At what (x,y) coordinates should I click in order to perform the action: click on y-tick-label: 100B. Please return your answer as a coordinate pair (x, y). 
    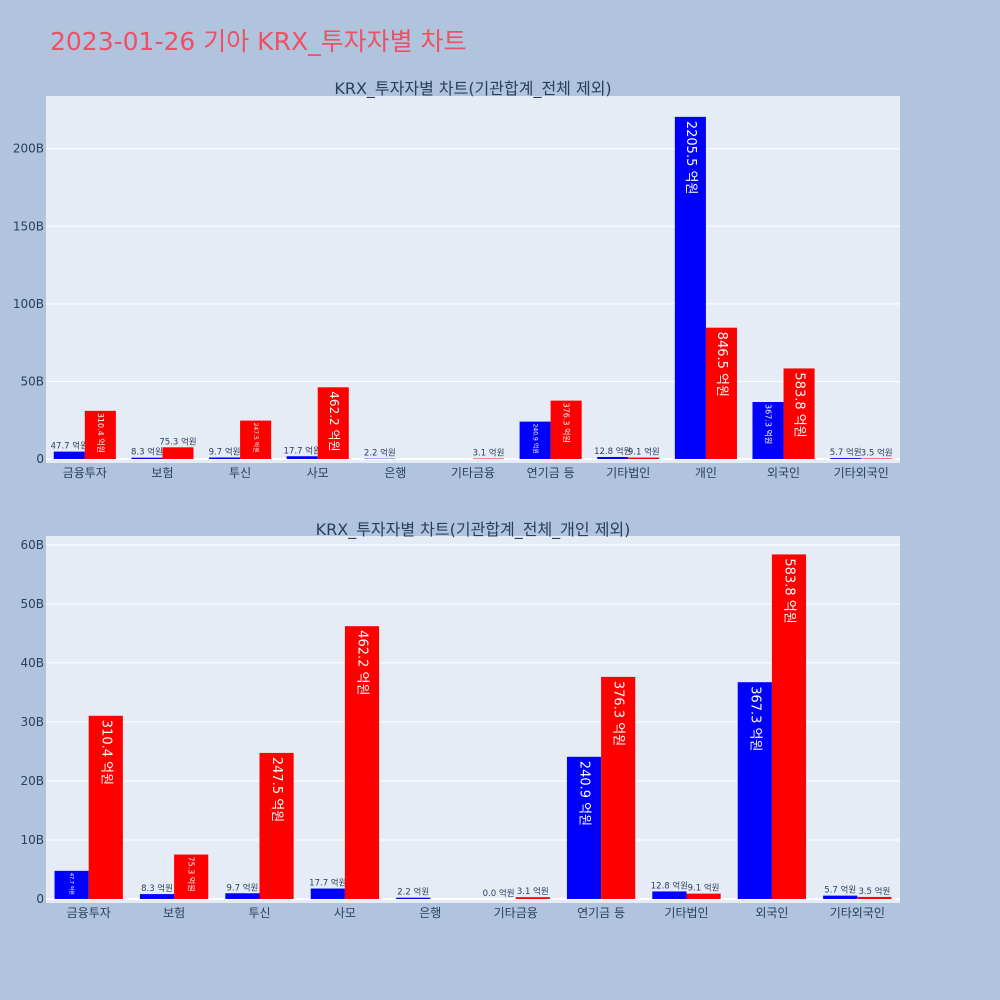
    Looking at the image, I should click on (28, 304).